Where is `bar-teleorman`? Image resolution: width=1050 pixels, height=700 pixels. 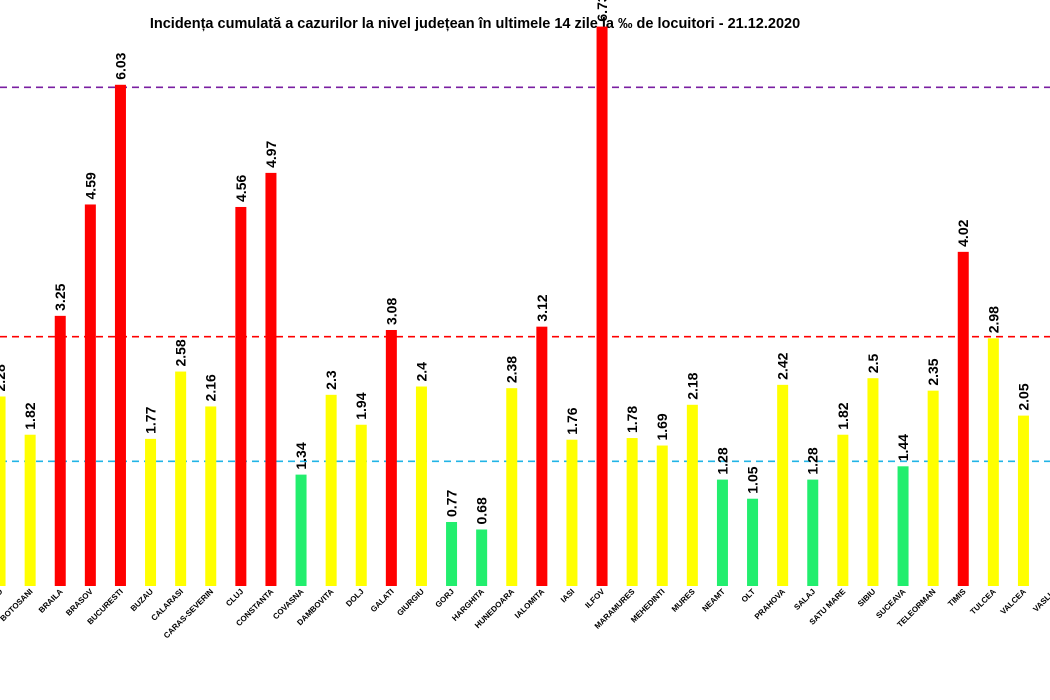 bar-teleorman is located at coordinates (933, 488).